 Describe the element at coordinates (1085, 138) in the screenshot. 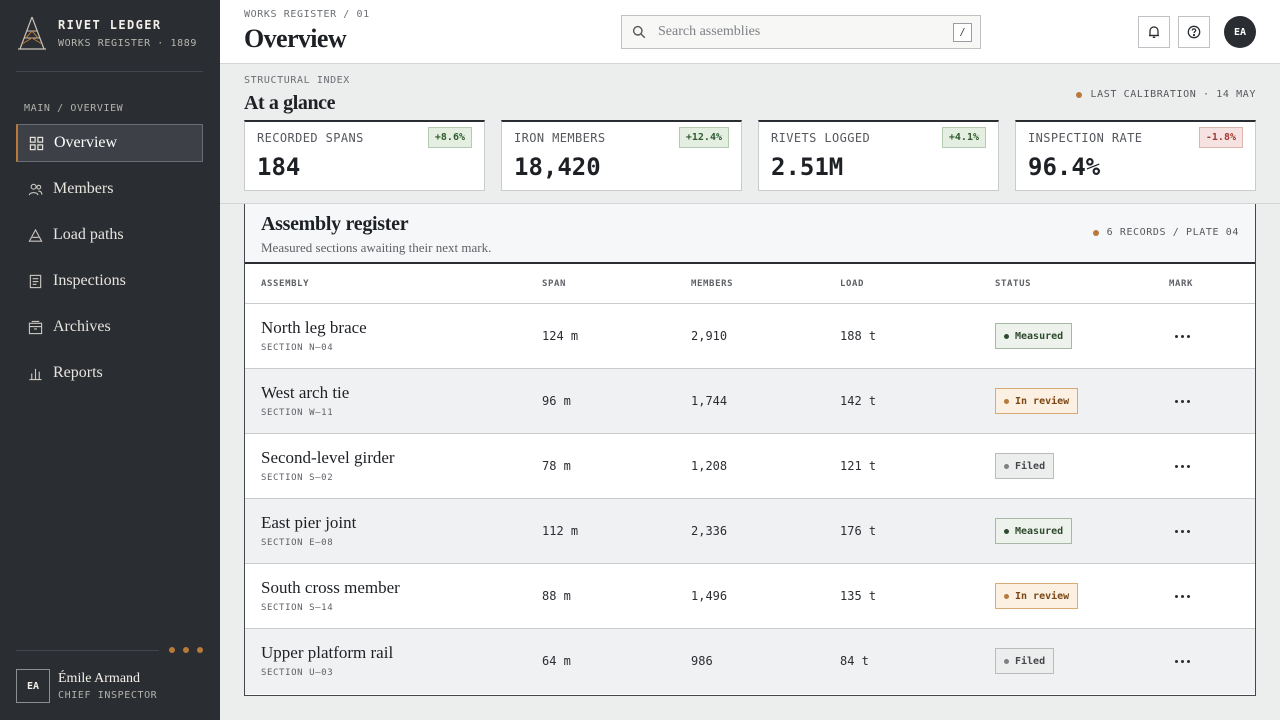

I see `stat-label: INSPECTION RATE` at that location.